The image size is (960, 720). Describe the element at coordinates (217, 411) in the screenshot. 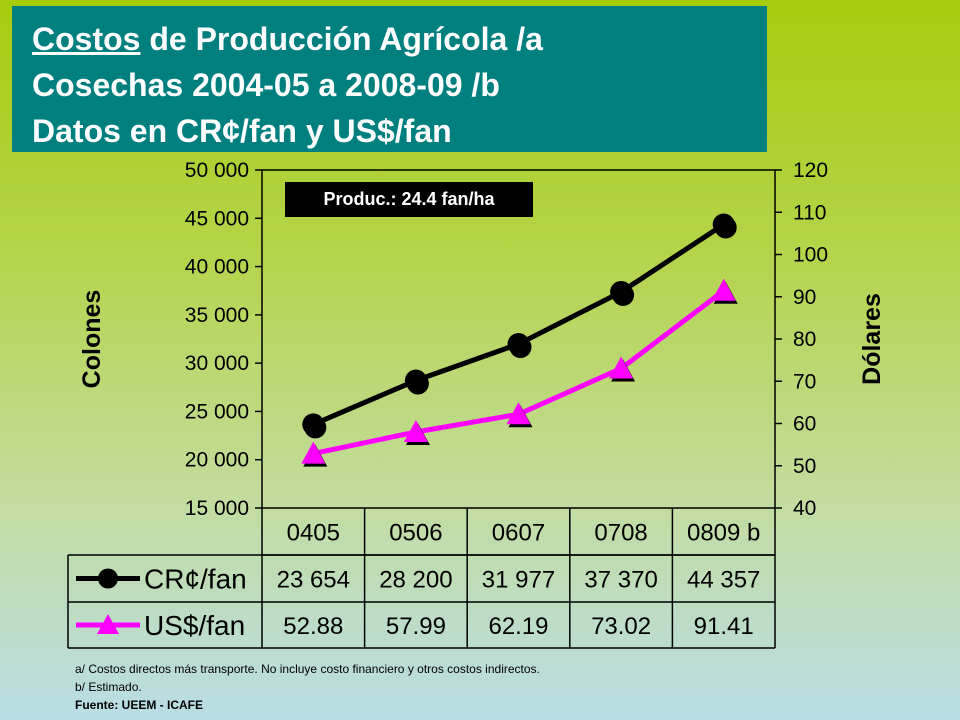

I see `left-axis-tick-label: 25 000` at that location.